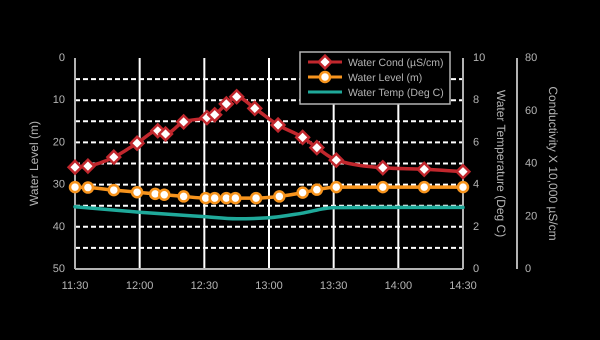 The width and height of the screenshot is (600, 340). What do you see at coordinates (58, 184) in the screenshot?
I see `y-tick-label: 30` at bounding box center [58, 184].